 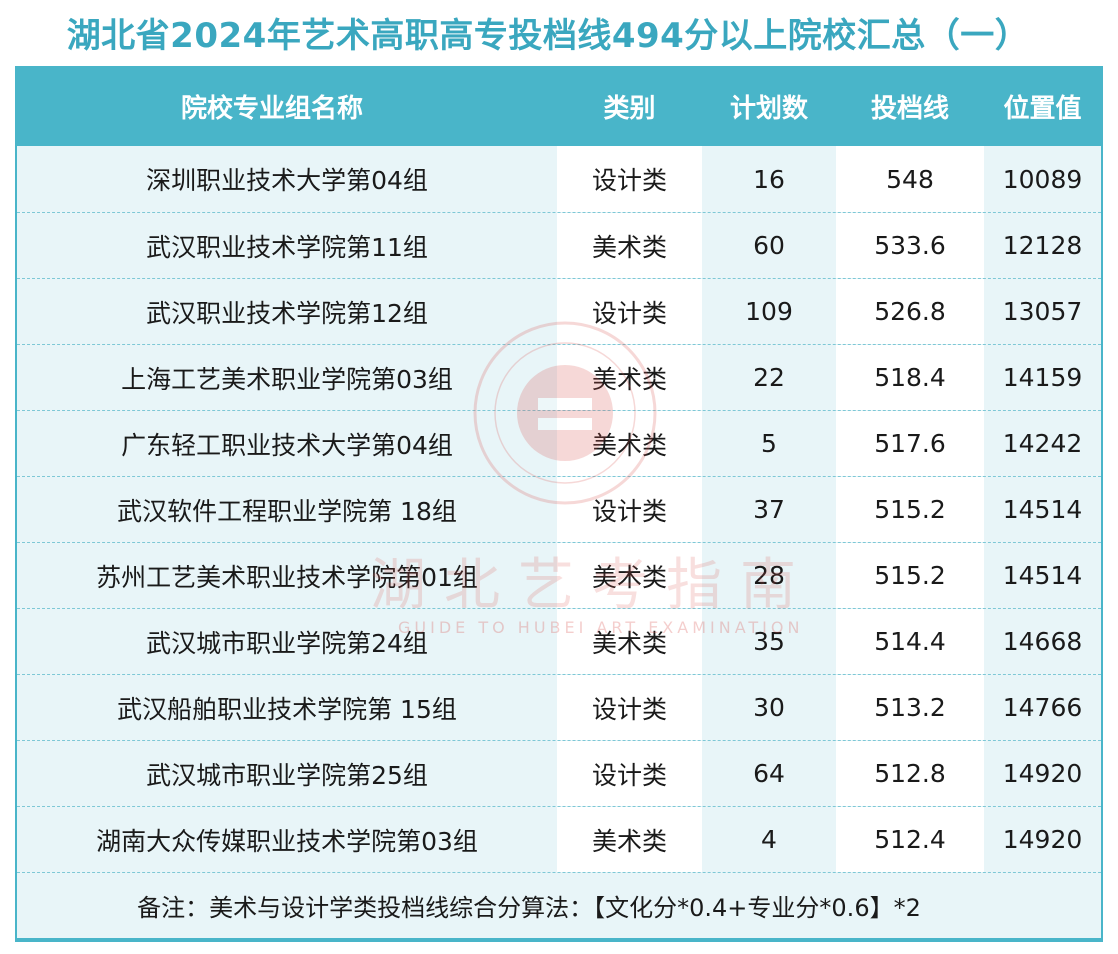 I want to click on row-school-group: 武汉城市职业学院第25组, so click(x=287, y=773).